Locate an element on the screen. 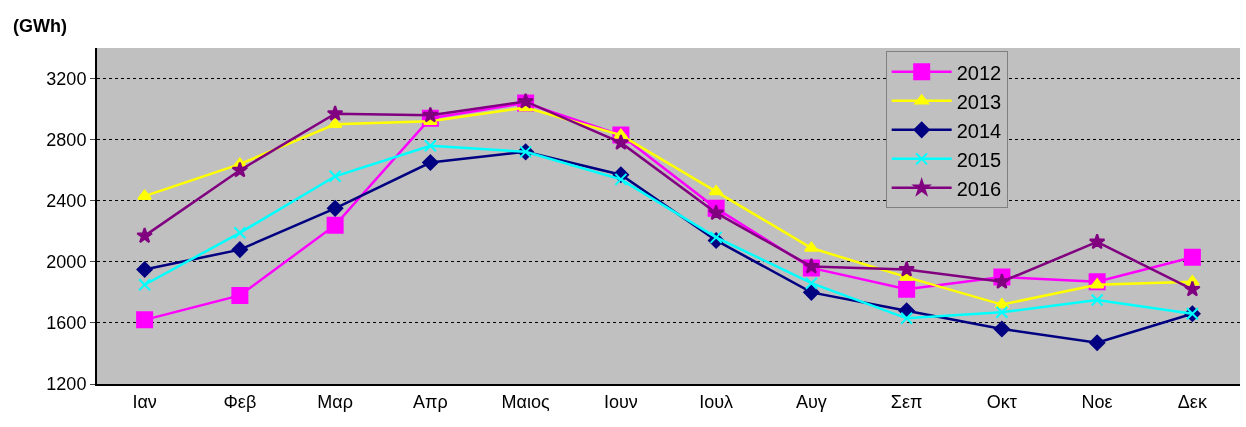 This screenshot has width=1246, height=427. legend-label: 2012 is located at coordinates (979, 72).